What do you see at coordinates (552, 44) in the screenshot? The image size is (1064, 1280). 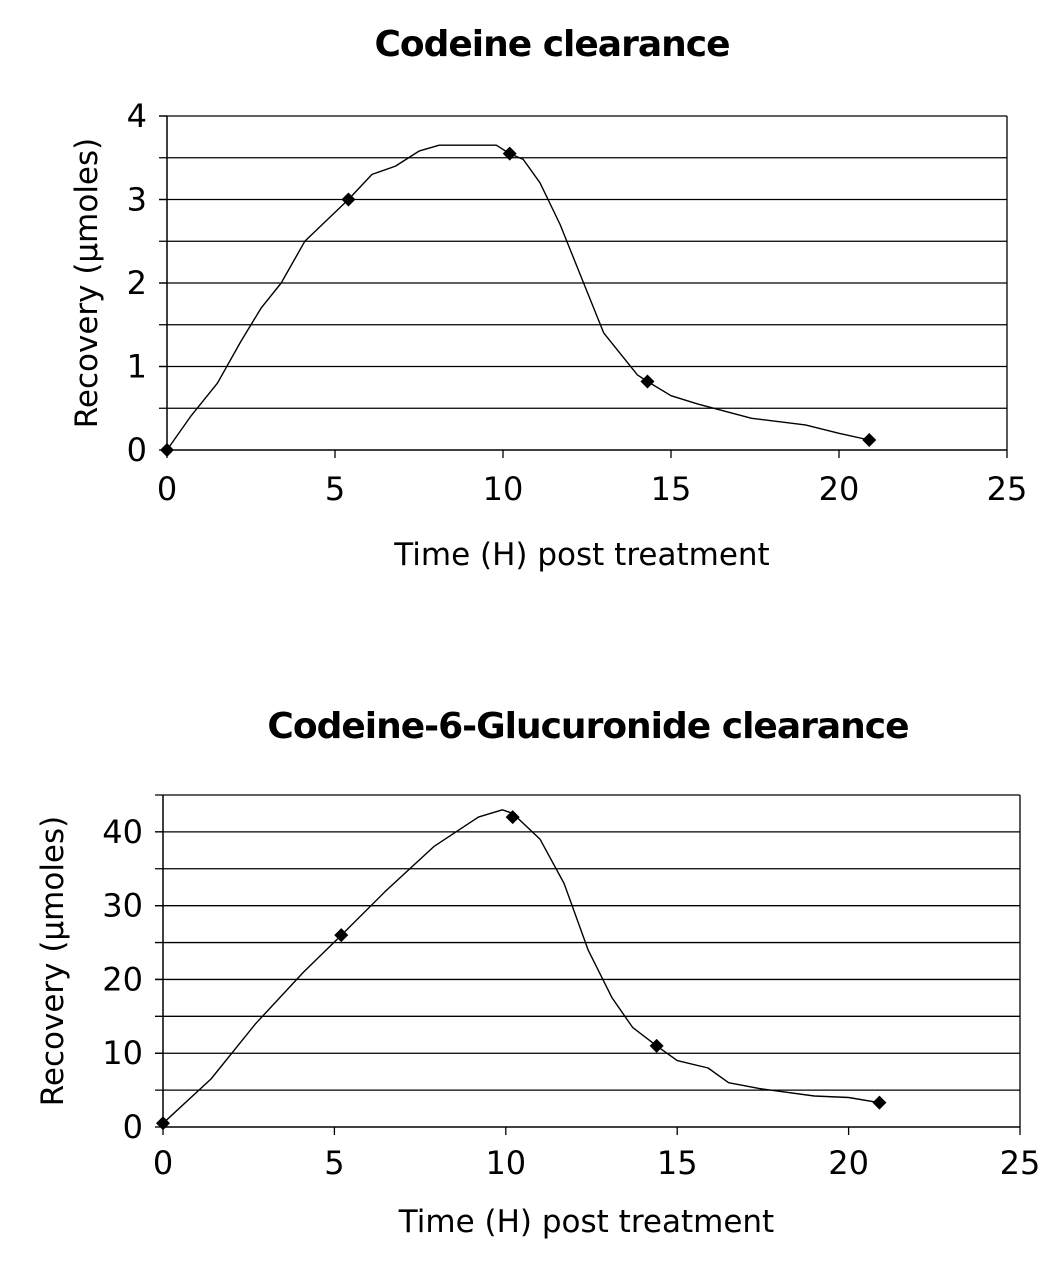 I see `chart-title: Codeine clearance` at bounding box center [552, 44].